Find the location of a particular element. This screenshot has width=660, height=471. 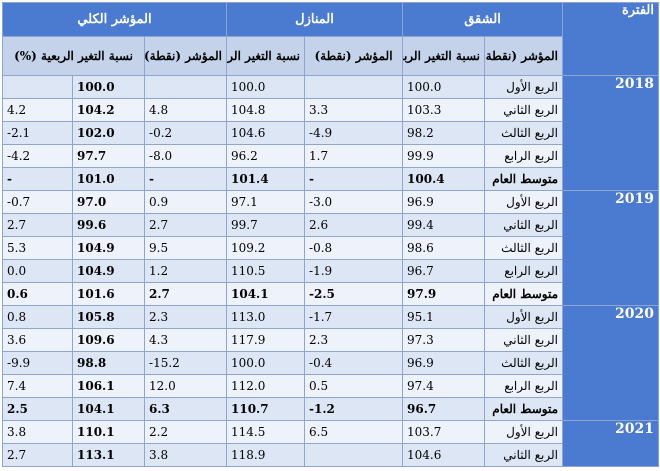

houses-index-cell: 100.0 is located at coordinates (265, 363).